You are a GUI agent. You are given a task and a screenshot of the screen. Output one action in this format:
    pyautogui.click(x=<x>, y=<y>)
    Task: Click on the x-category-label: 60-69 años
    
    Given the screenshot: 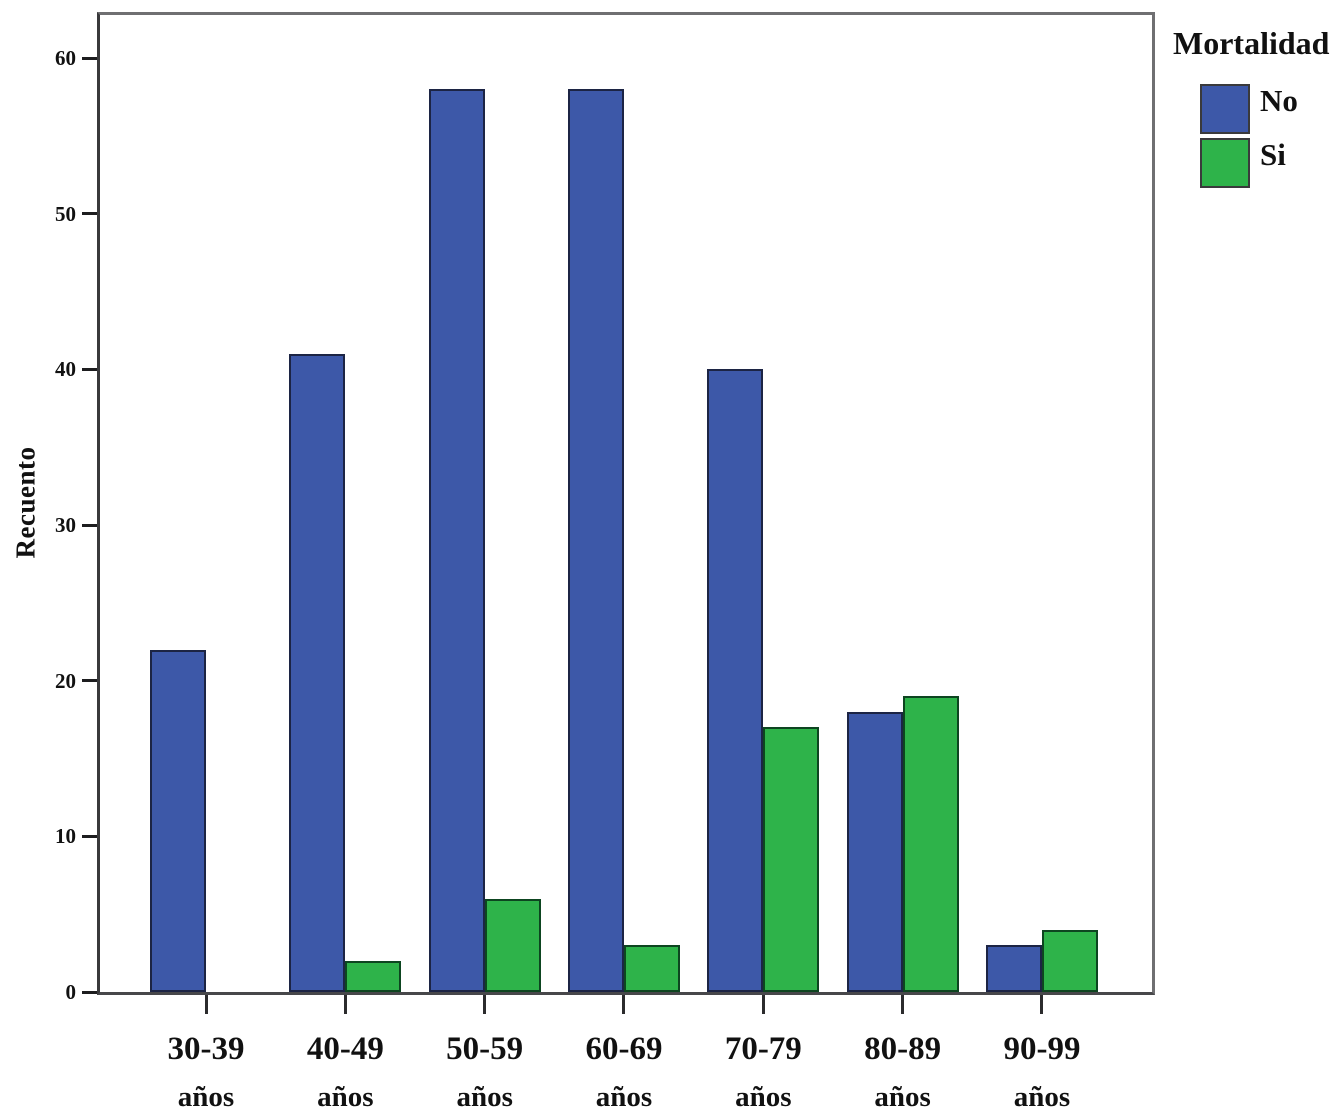 What is the action you would take?
    pyautogui.click(x=624, y=1070)
    